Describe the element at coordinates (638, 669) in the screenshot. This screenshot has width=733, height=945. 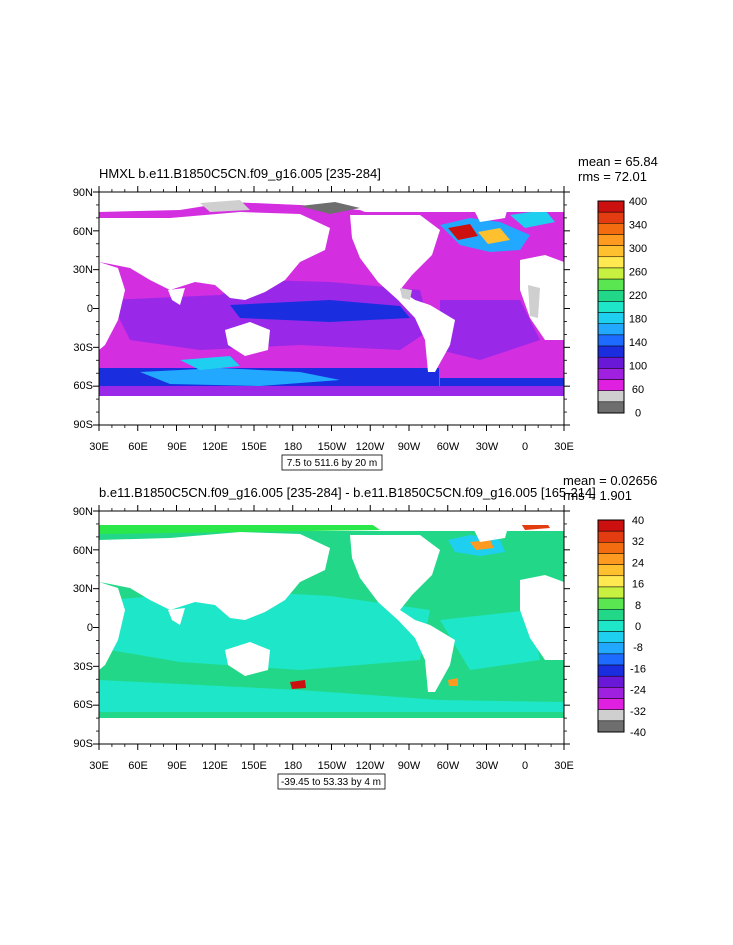
I see `colorbar-label: -16` at that location.